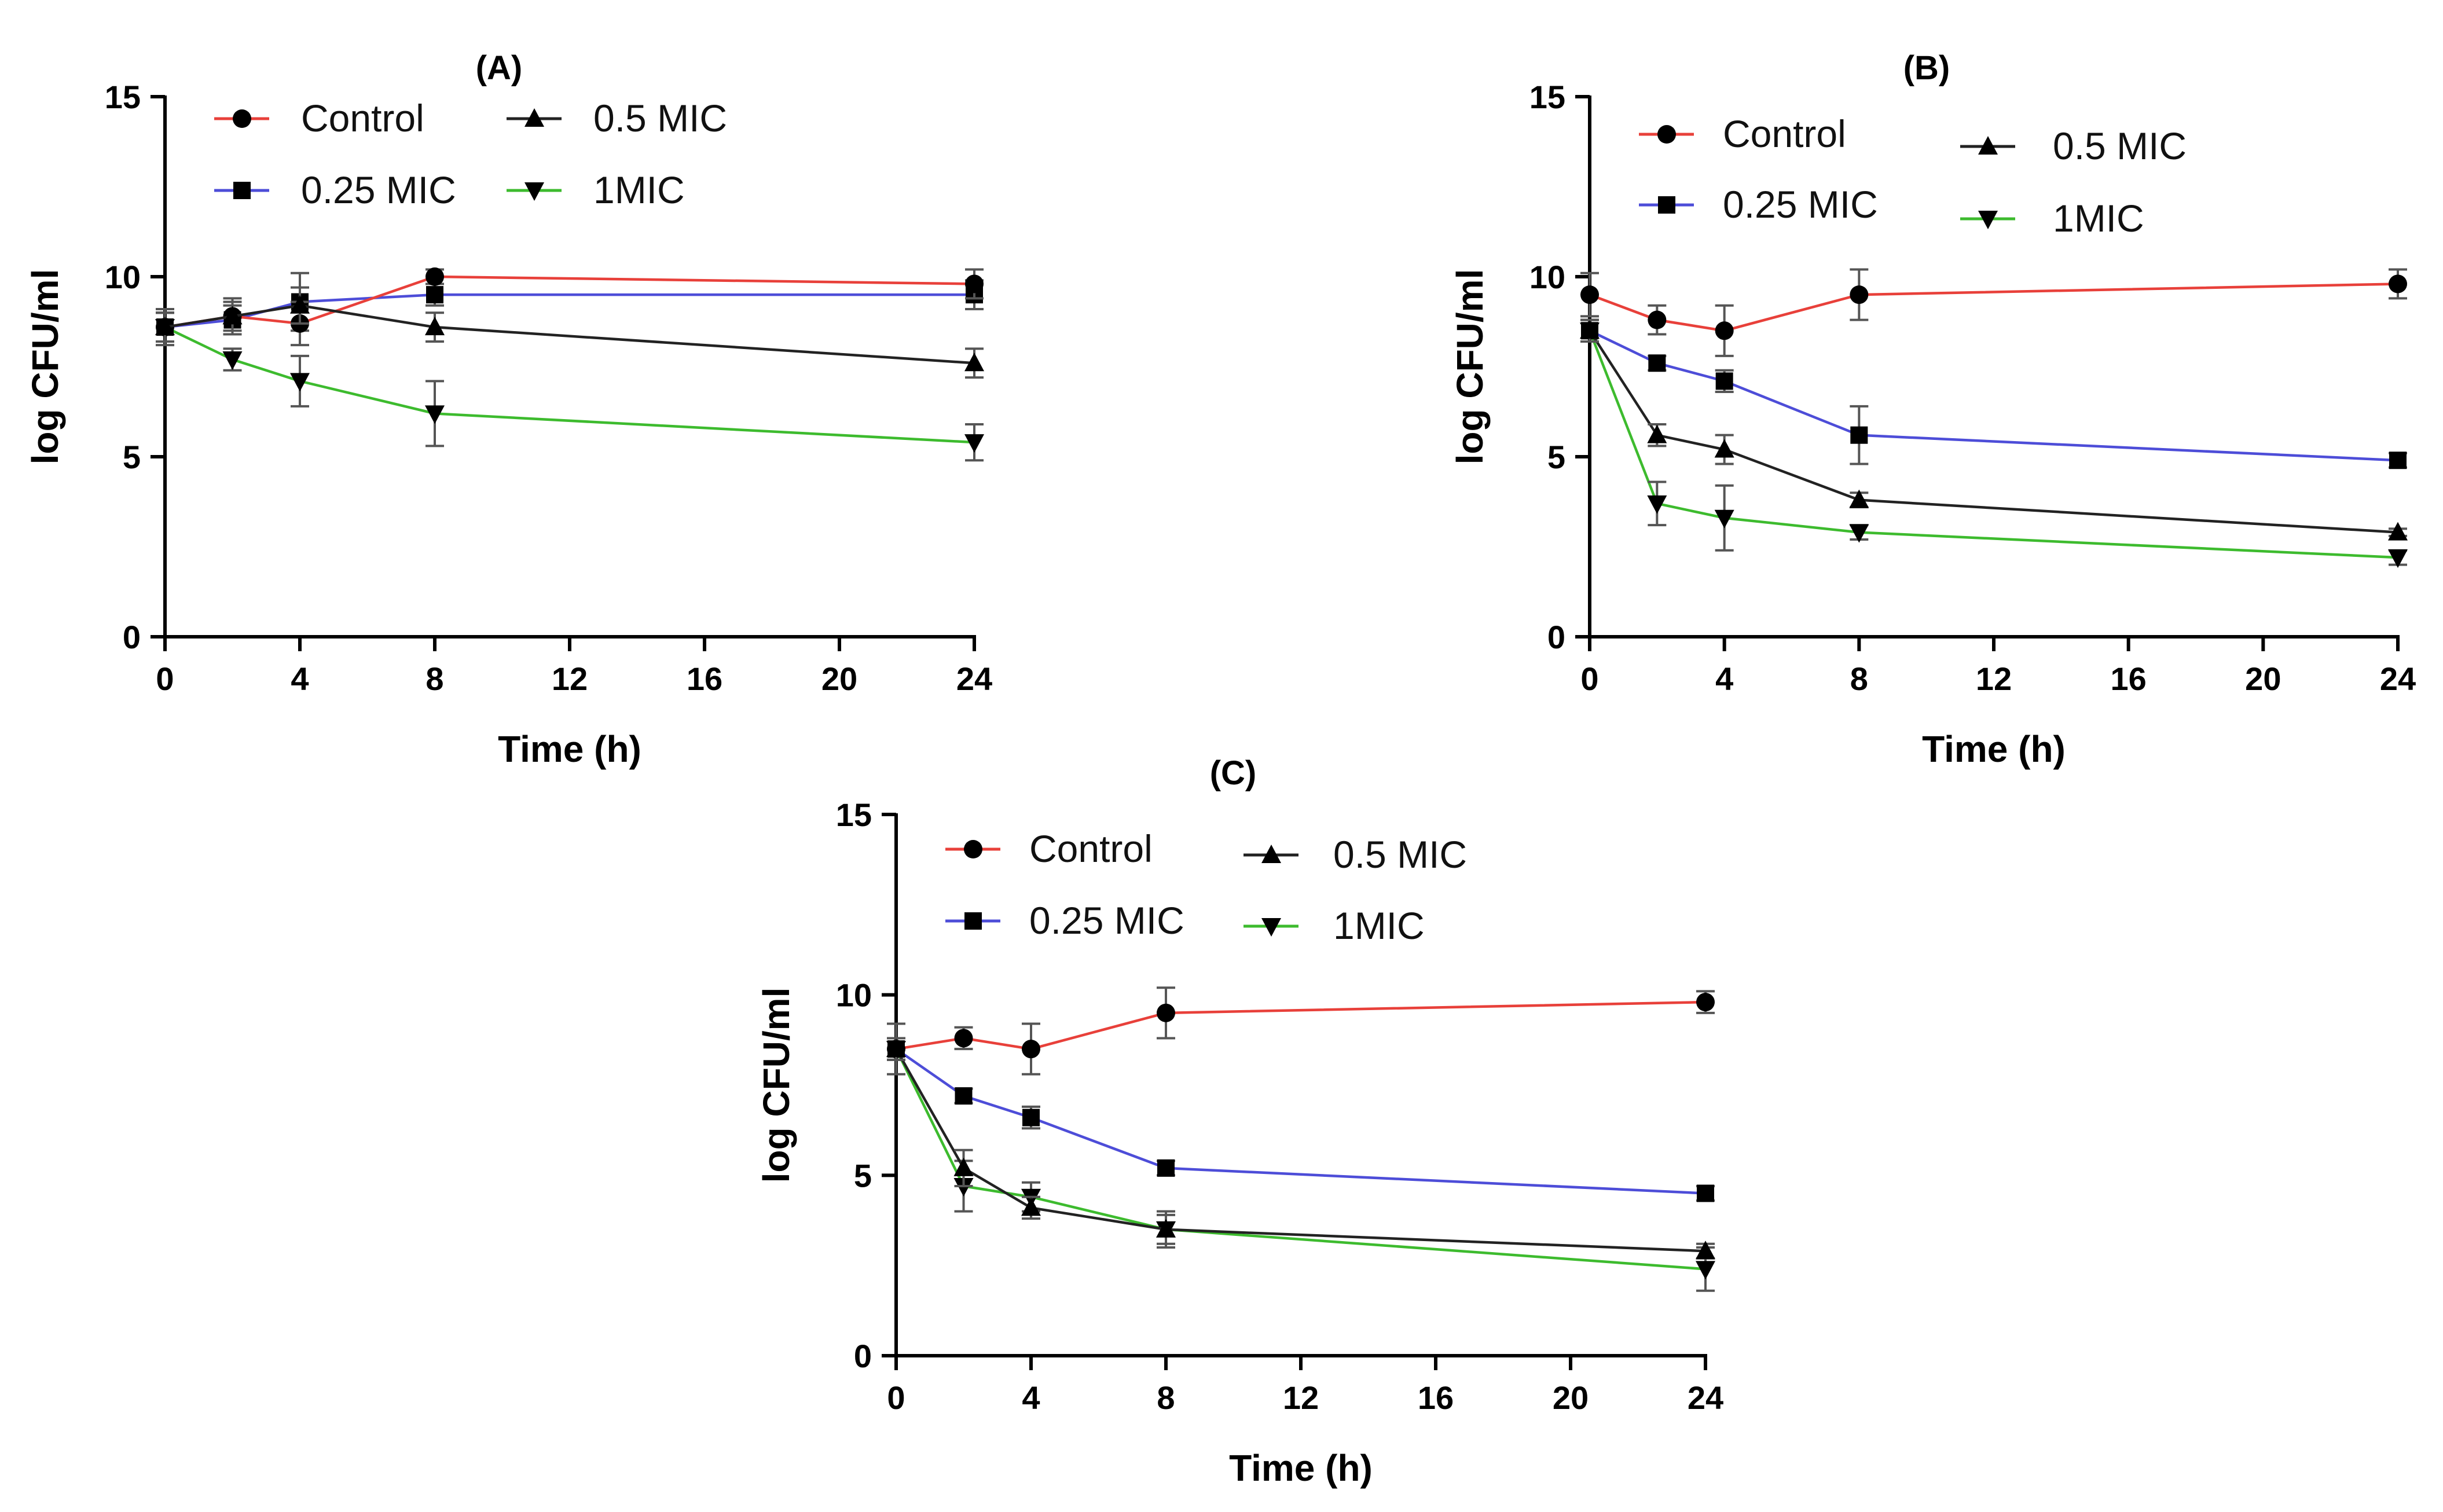 The image size is (2443, 1512). Describe the element at coordinates (1926, 68) in the screenshot. I see `chart-title: (B)` at that location.